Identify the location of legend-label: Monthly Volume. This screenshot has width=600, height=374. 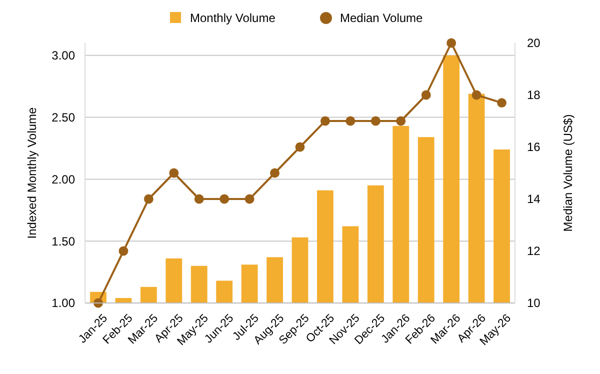
(233, 18).